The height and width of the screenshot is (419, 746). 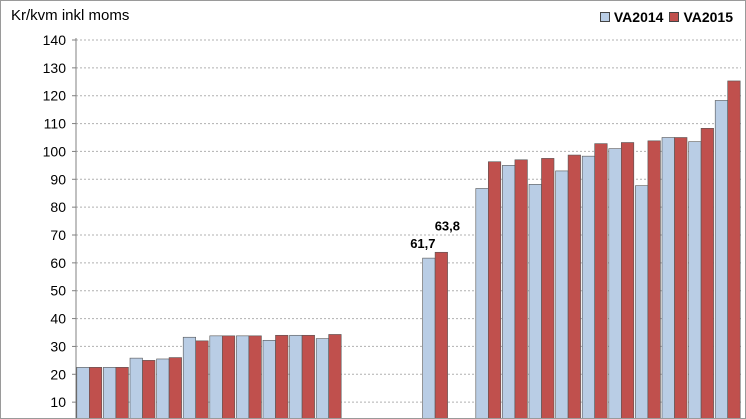 I want to click on legend-item-va2014: VA2014, so click(x=631, y=17).